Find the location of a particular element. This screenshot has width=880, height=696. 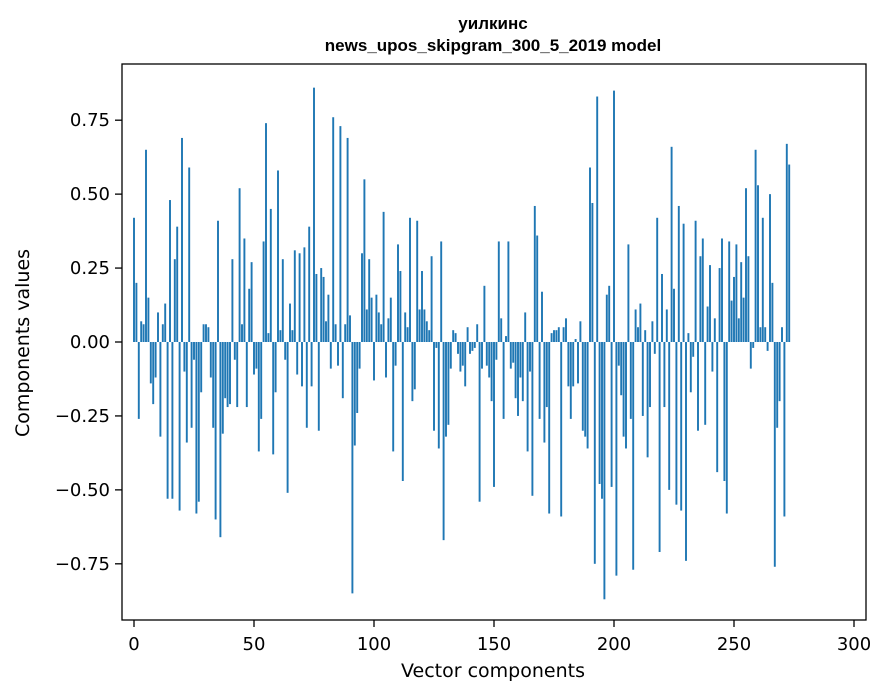

x-tick-label: 200 is located at coordinates (614, 644).